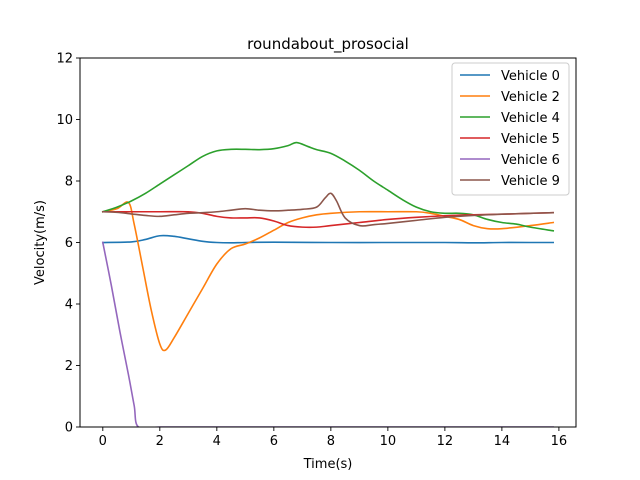 The width and height of the screenshot is (640, 480). What do you see at coordinates (530, 139) in the screenshot?
I see `legend-label: Vehicle 5` at bounding box center [530, 139].